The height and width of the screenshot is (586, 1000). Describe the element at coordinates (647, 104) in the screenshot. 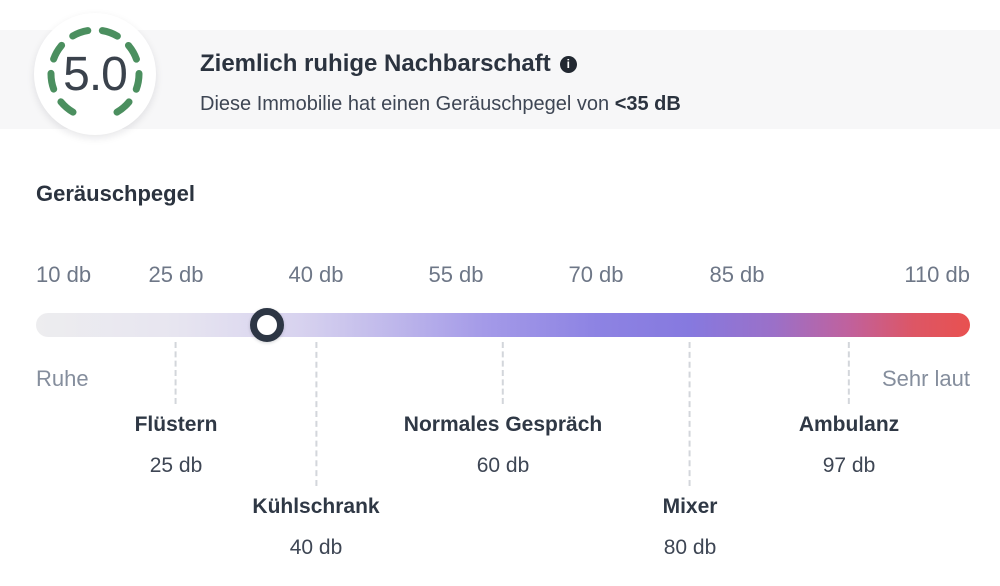

I see `subtitle-db-value: <35 dB` at that location.